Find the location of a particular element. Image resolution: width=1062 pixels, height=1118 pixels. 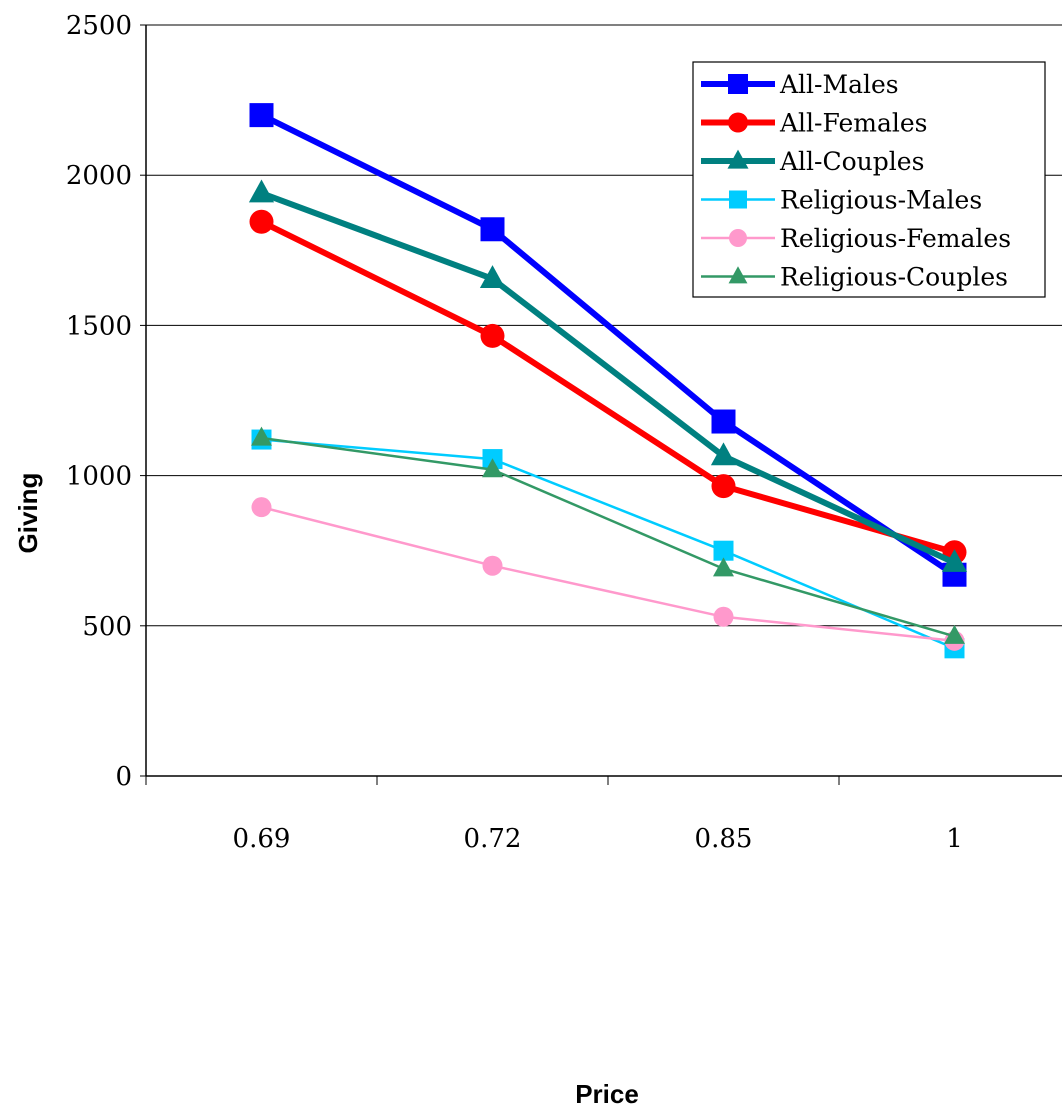

legend-label: All-Couples is located at coordinates (851, 161).